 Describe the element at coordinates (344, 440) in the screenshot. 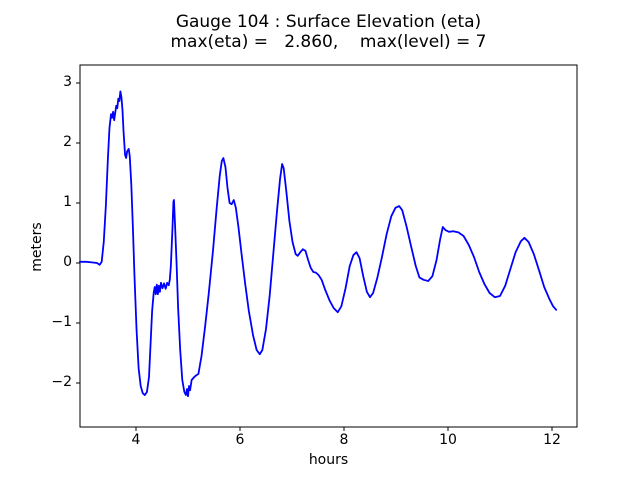

I see `x-tick-label: 8` at that location.